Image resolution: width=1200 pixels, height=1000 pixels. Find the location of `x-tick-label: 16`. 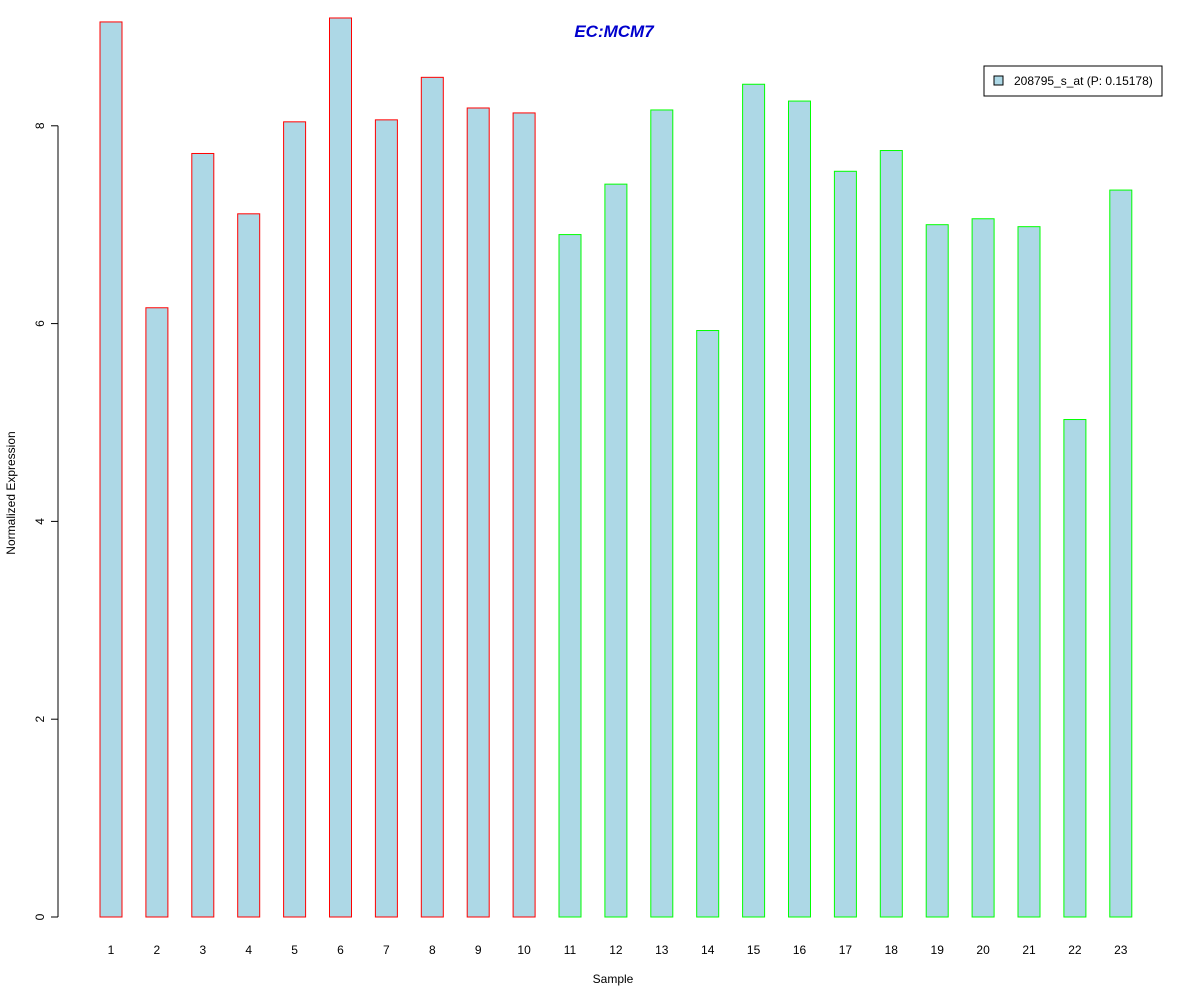

x-tick-label: 16 is located at coordinates (800, 950).